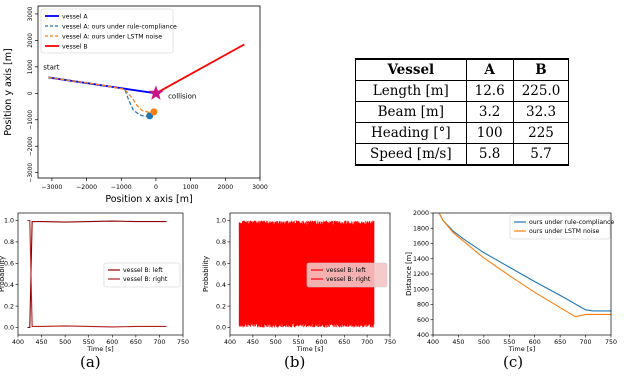 This screenshot has width=628, height=377. Describe the element at coordinates (489, 133) in the screenshot. I see `table-cell: 100` at that location.